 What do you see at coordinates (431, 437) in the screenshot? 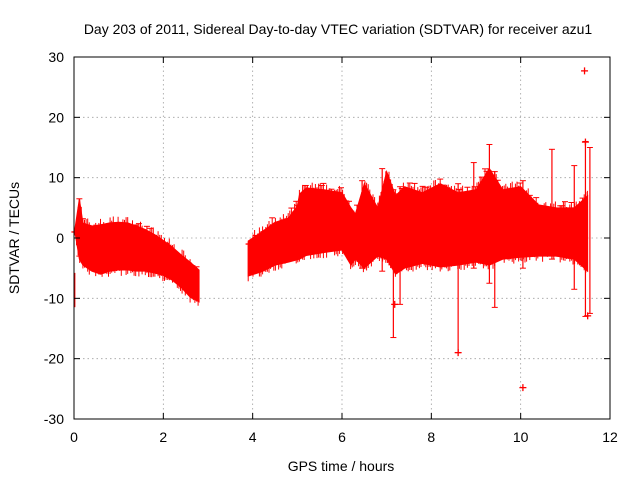
I see `x-tick-label: 8` at bounding box center [431, 437].